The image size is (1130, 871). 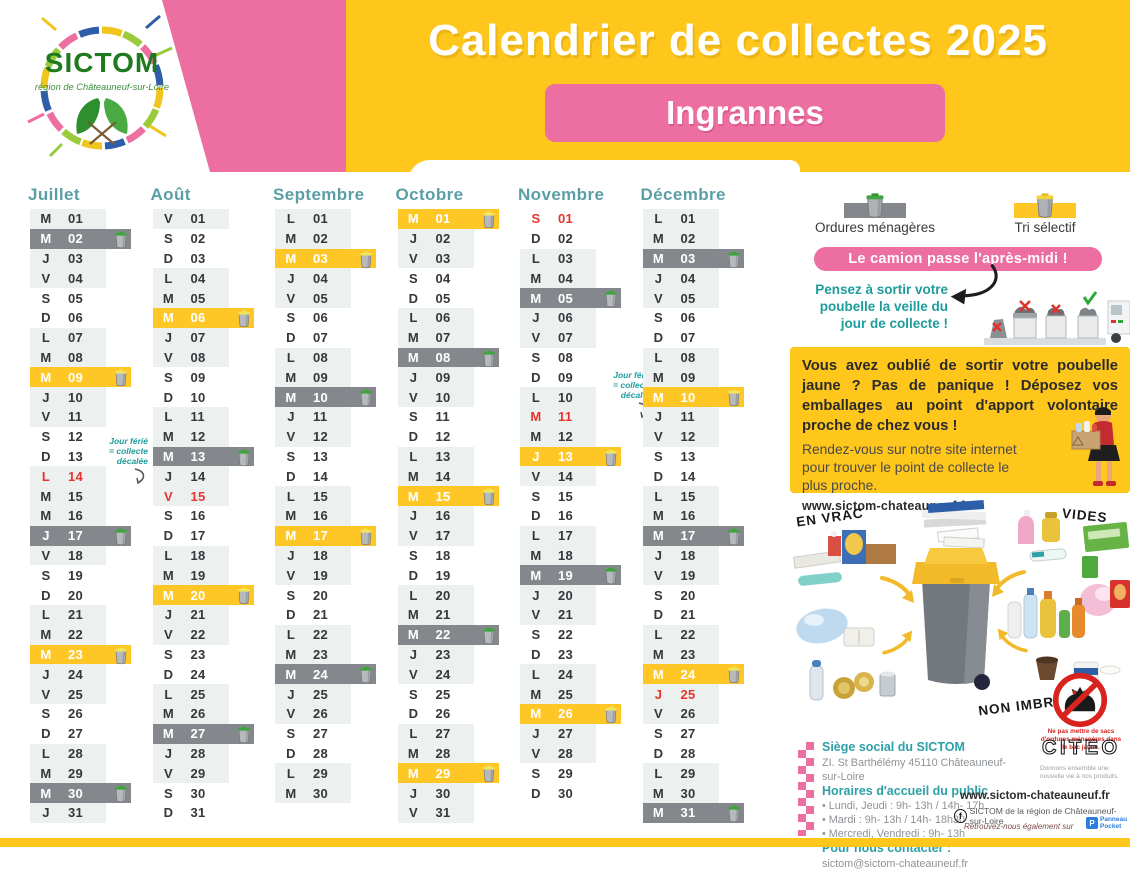 I want to click on day-row: L 18, so click(x=203, y=555).